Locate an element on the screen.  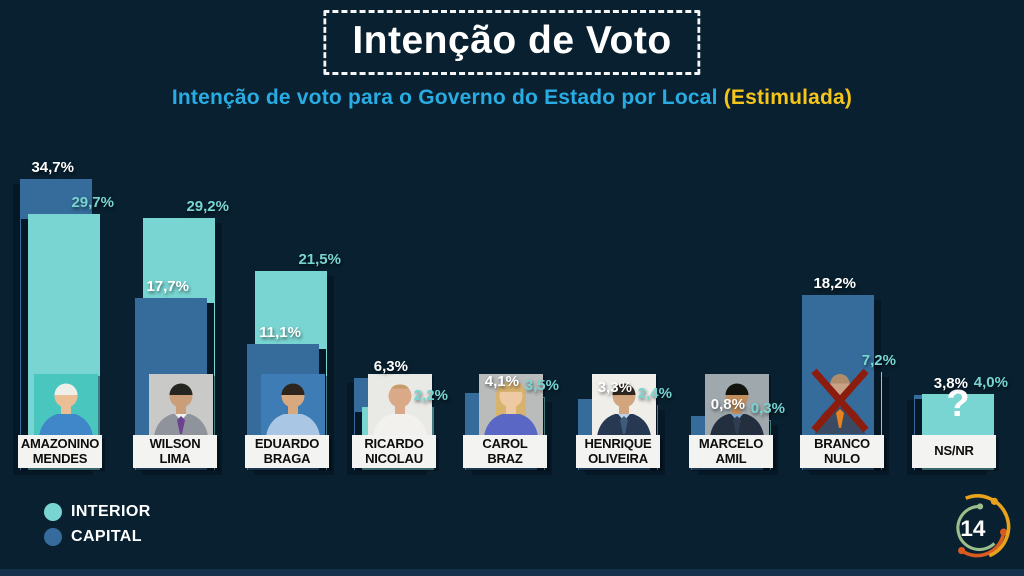
candidate-name-line: BRAZ is located at coordinates (505, 458).